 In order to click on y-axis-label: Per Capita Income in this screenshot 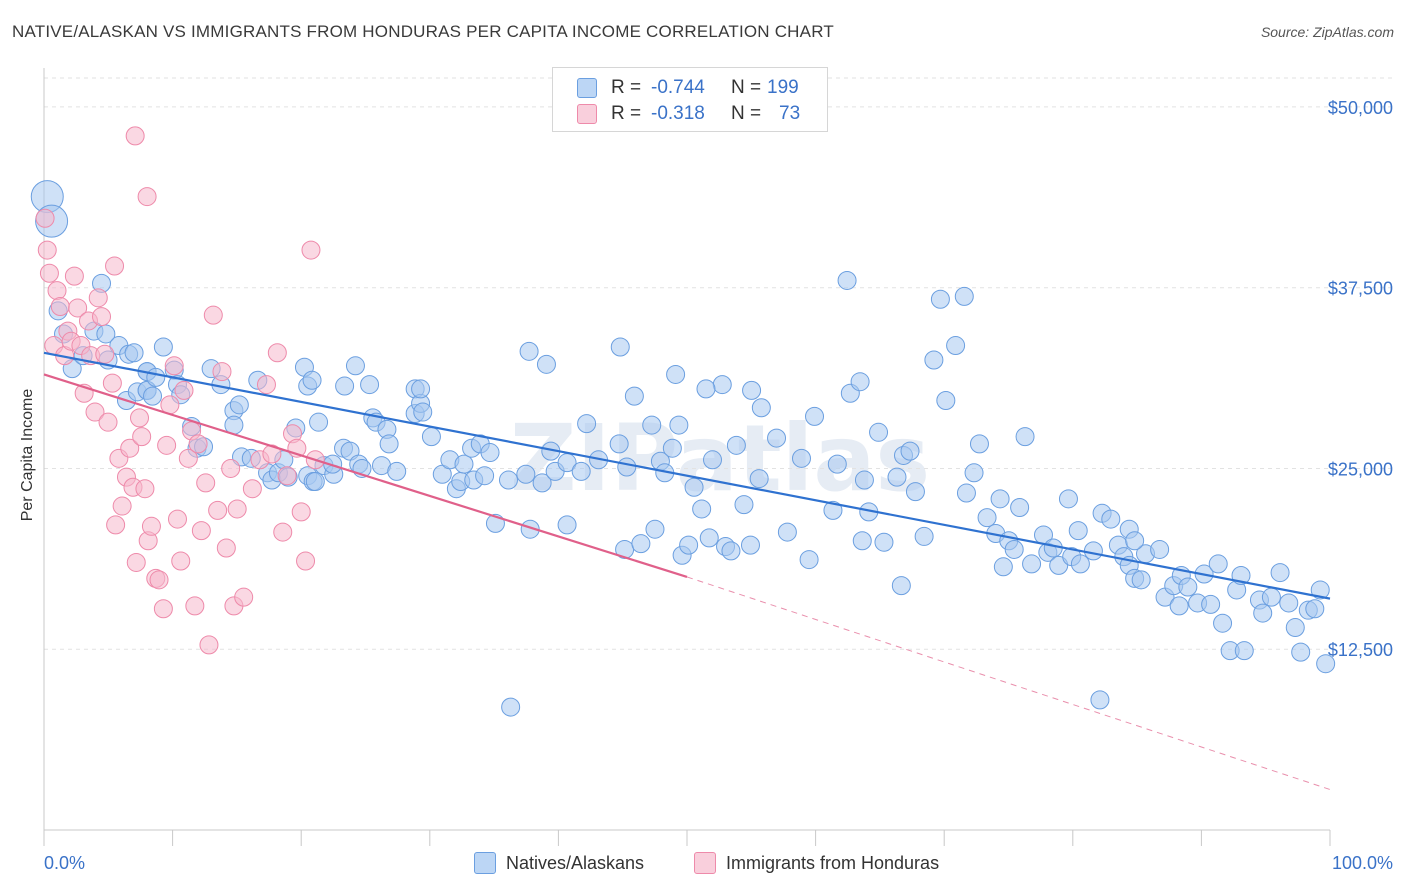, I will do `click(27, 455)`.